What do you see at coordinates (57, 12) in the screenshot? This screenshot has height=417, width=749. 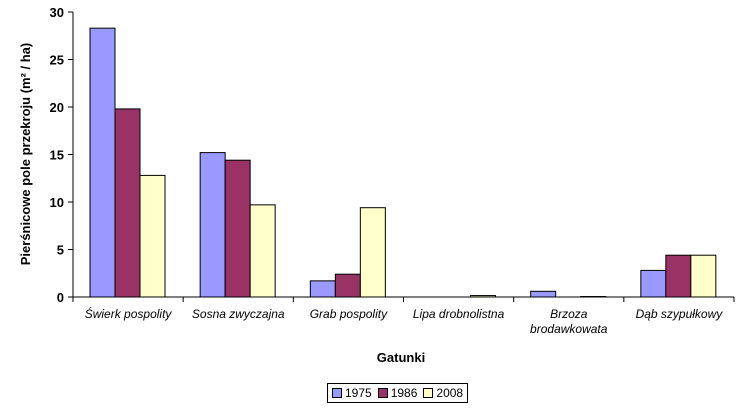 I see `y-tick-label: 30` at bounding box center [57, 12].